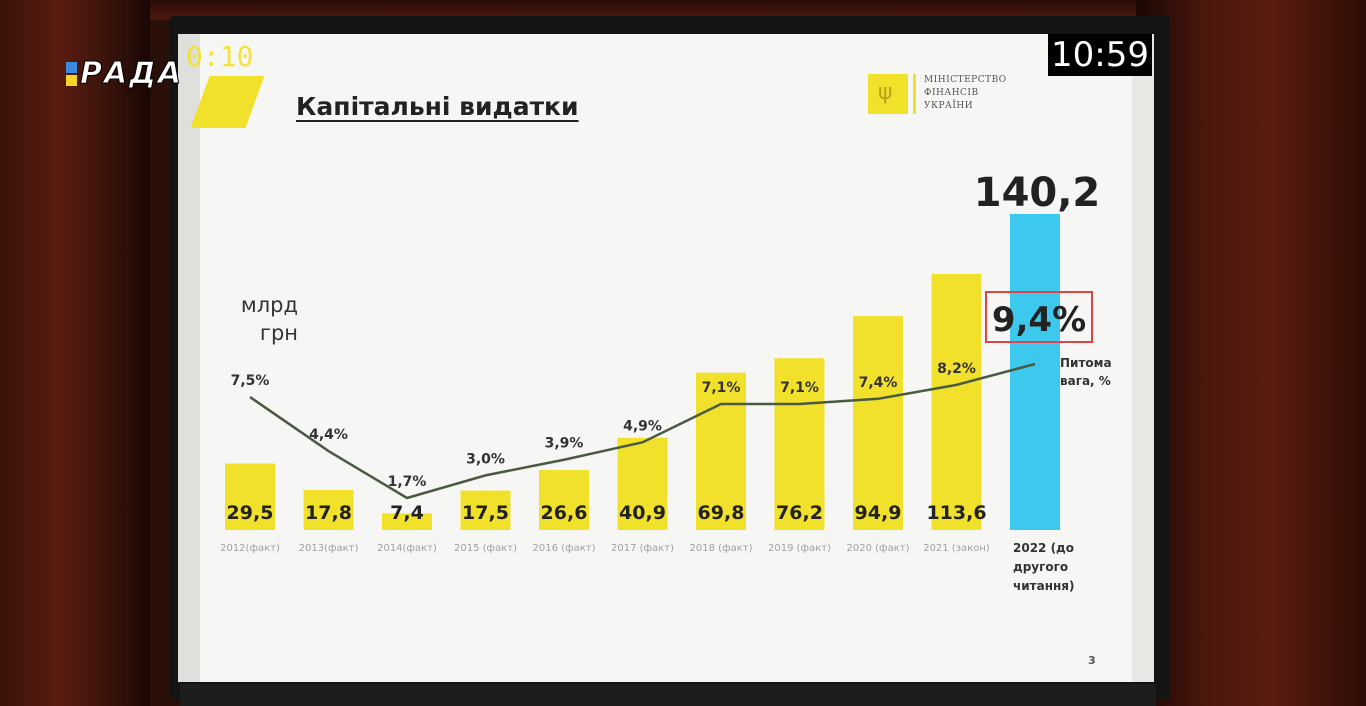  I want to click on x-axis-tick-label: 2013(факт), so click(329, 548).